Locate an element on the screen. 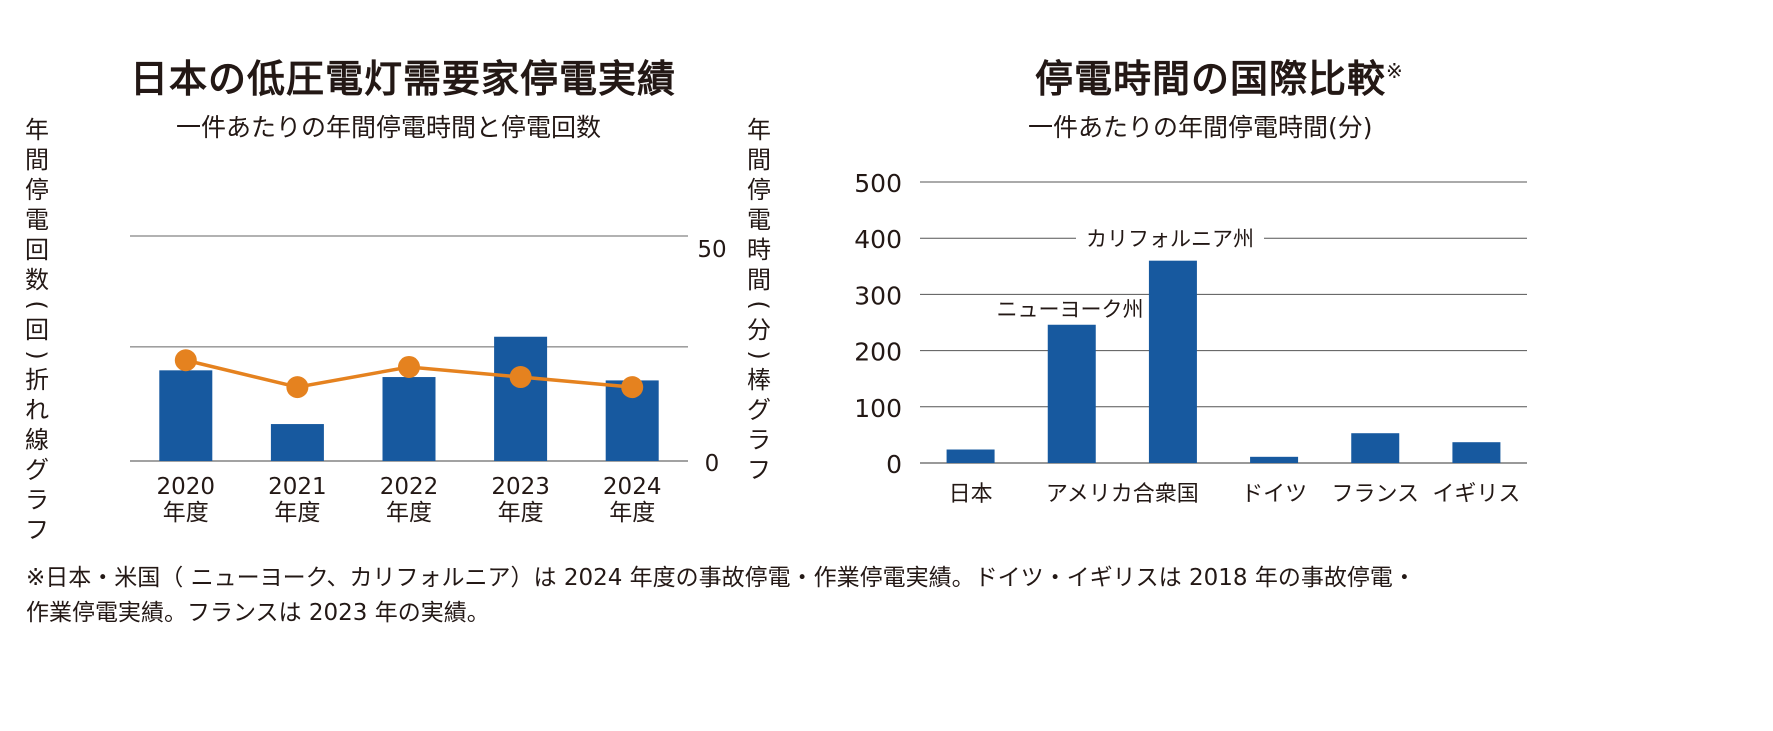 The image size is (1773, 731). chart2-x-tick: フランス is located at coordinates (1375, 494).